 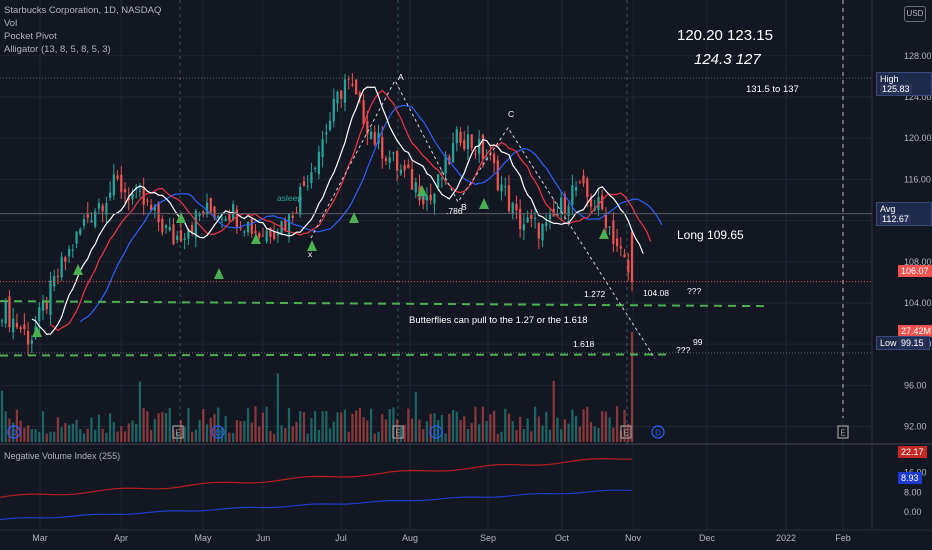 I want to click on low-tag: Low 99.15, so click(x=903, y=343).